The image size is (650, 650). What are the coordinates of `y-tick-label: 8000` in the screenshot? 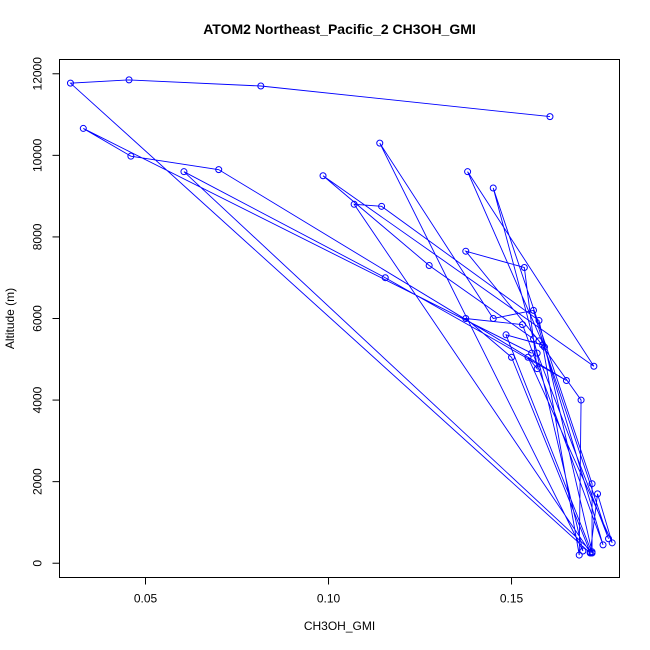 It's located at (38, 236).